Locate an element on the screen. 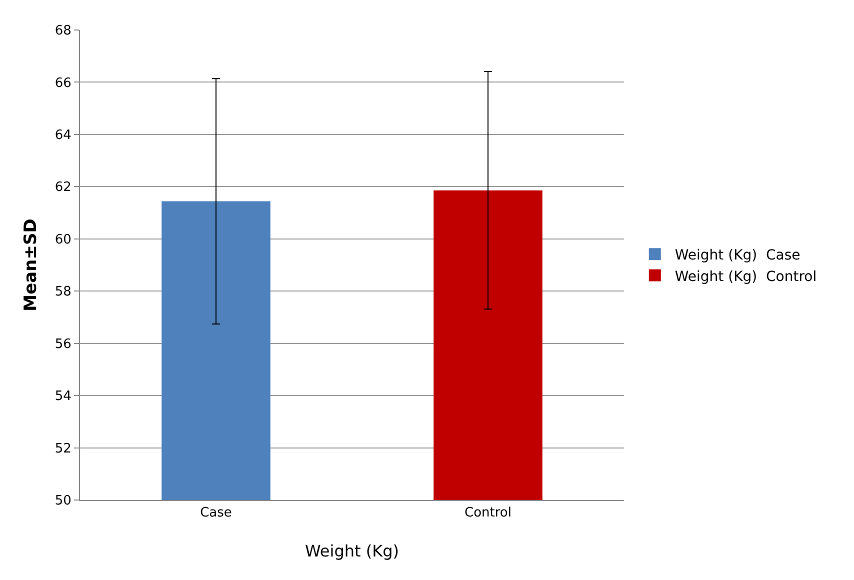 This screenshot has height=580, width=854. x-tick-label: Case is located at coordinates (216, 513).